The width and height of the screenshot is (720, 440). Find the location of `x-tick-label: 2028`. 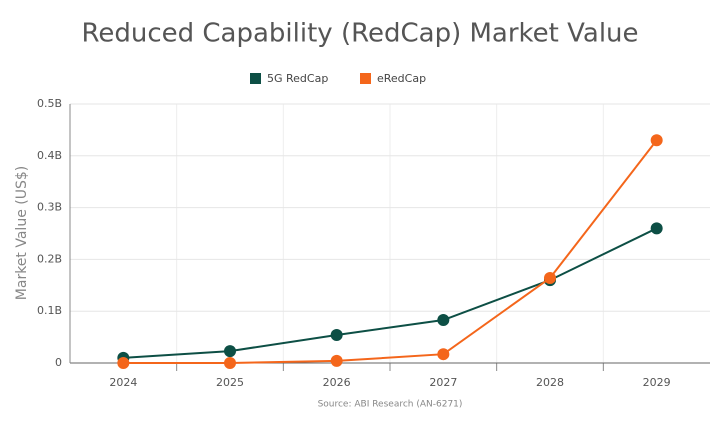

x-tick-label: 2028 is located at coordinates (550, 382).